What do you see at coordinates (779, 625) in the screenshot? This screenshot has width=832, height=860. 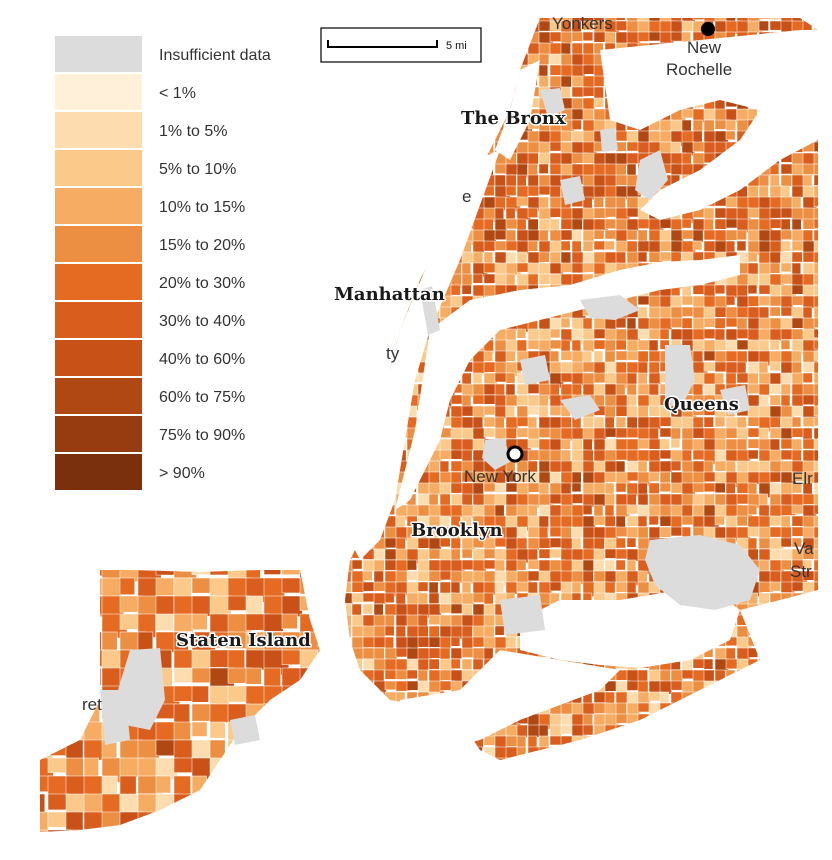 I see `rockaway-inlet` at bounding box center [779, 625].